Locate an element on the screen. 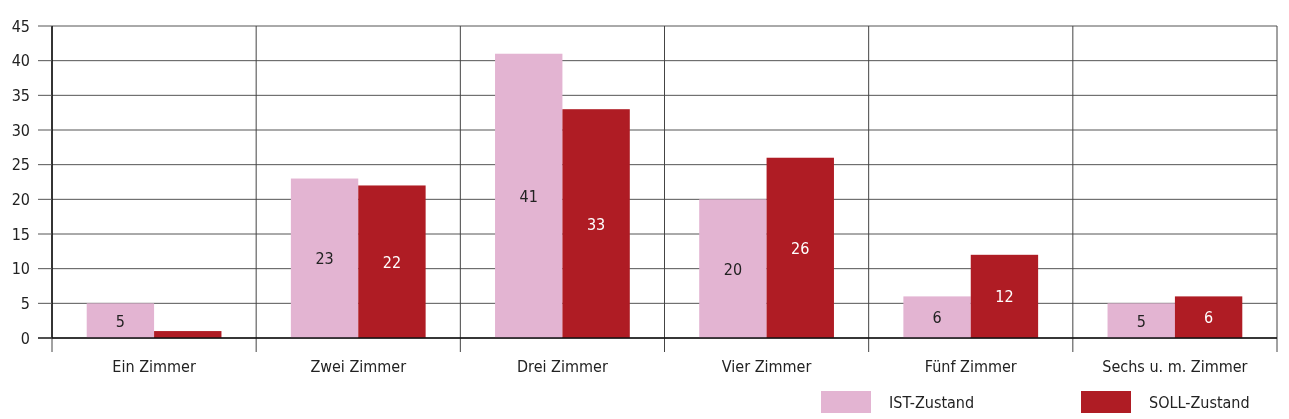 The height and width of the screenshot is (419, 1289). y-tick-label: 45 is located at coordinates (20, 26).